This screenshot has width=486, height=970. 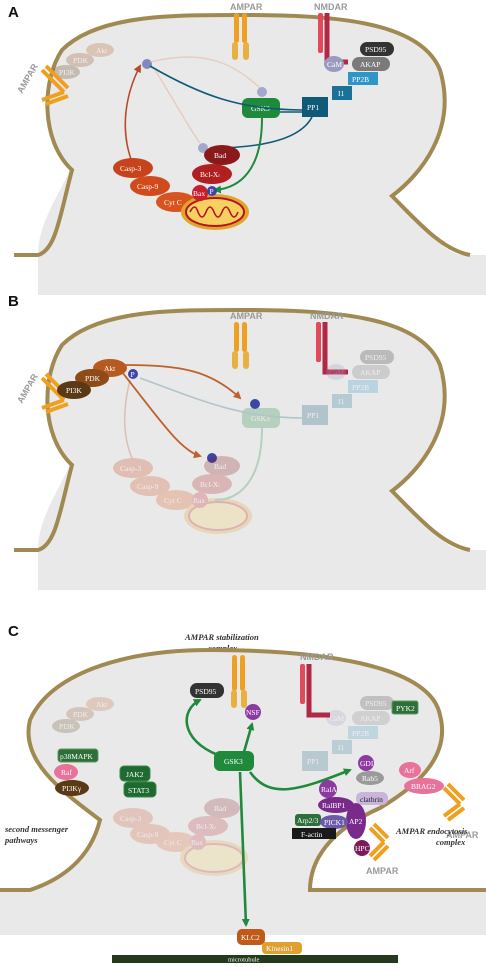 I want to click on panel-b-pdk-node, so click(x=92, y=378).